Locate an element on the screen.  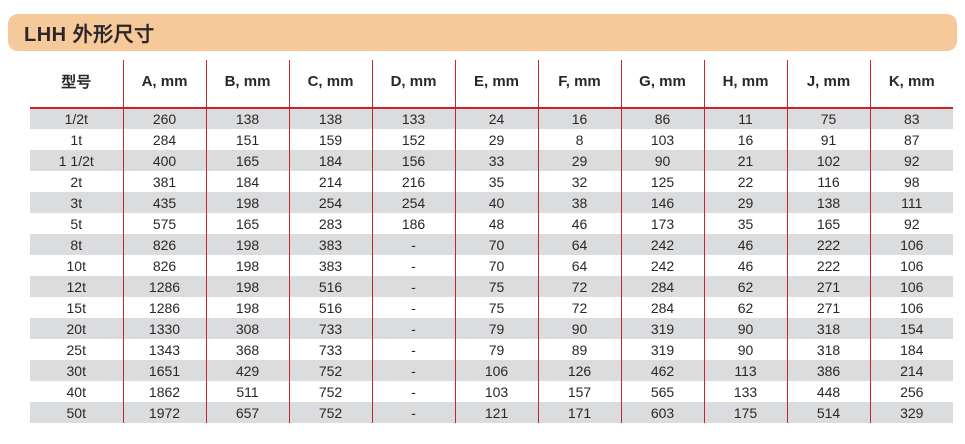
value-cell: 186 is located at coordinates (413, 223).